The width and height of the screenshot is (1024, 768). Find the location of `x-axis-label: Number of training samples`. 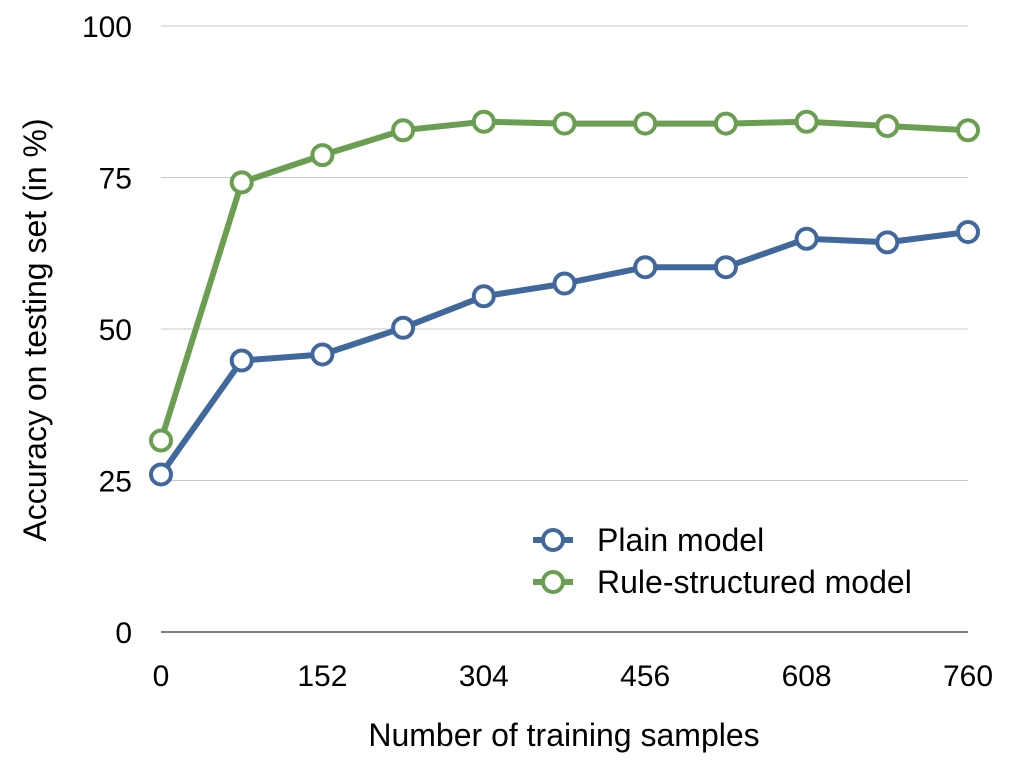

x-axis-label: Number of training samples is located at coordinates (563, 735).